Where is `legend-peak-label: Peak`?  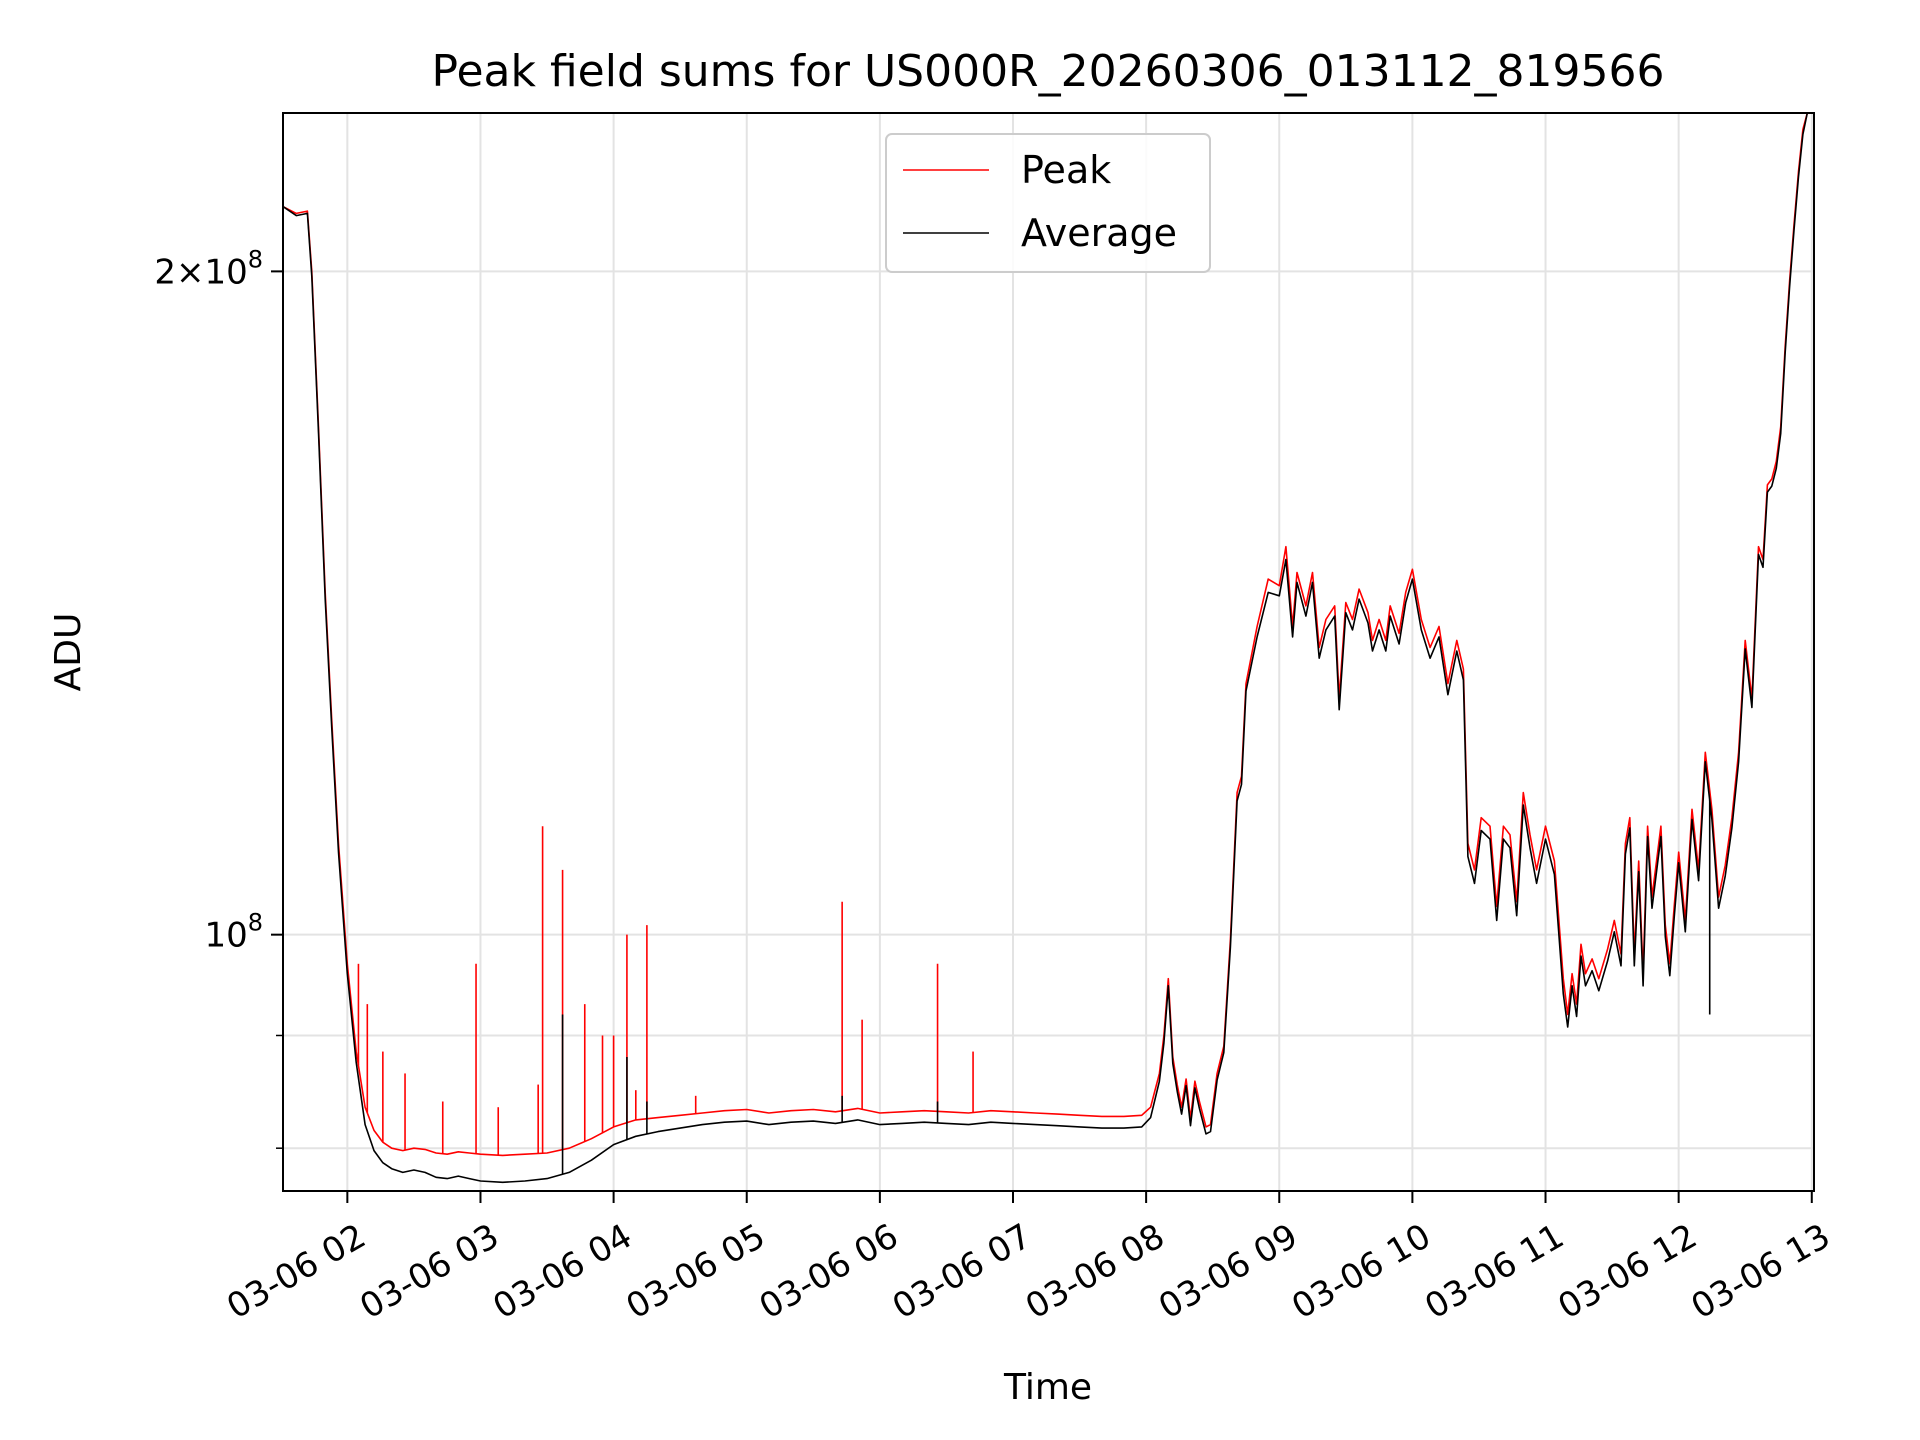
legend-peak-label: Peak is located at coordinates (1066, 170).